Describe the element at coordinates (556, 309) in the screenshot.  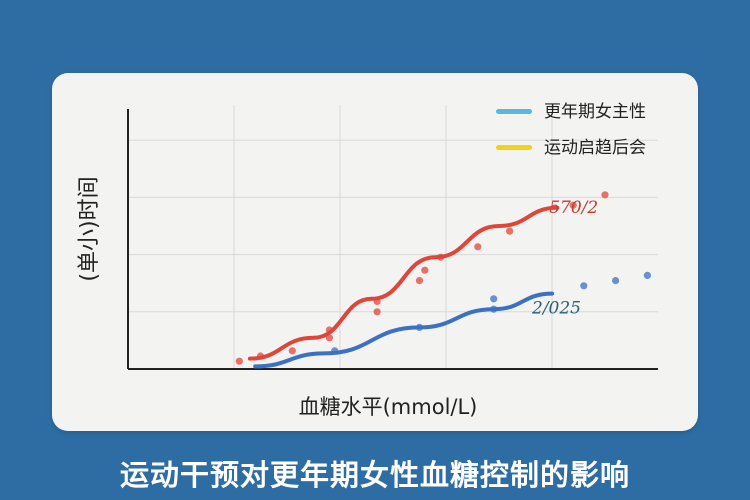
I see `series-1-end-label: 2/025` at that location.